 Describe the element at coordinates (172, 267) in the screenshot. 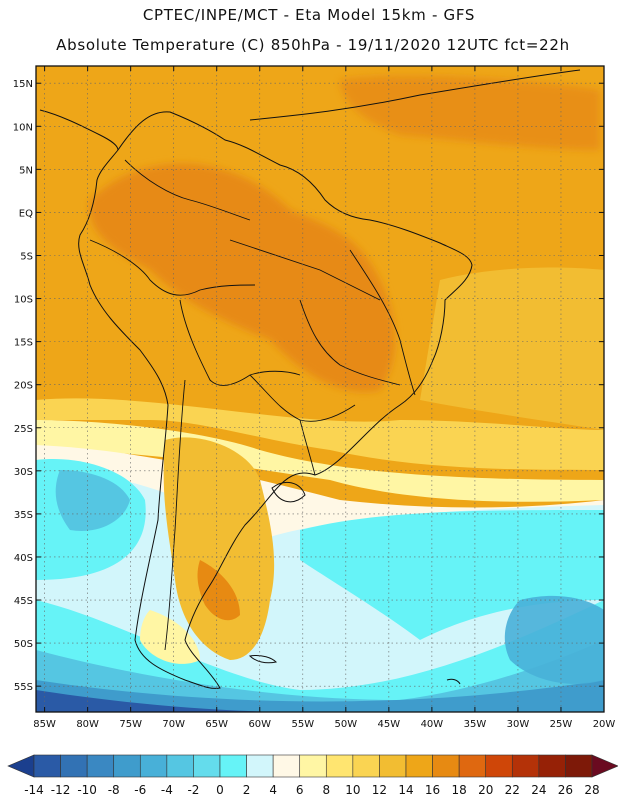

I see `border-peru-brazil` at that location.